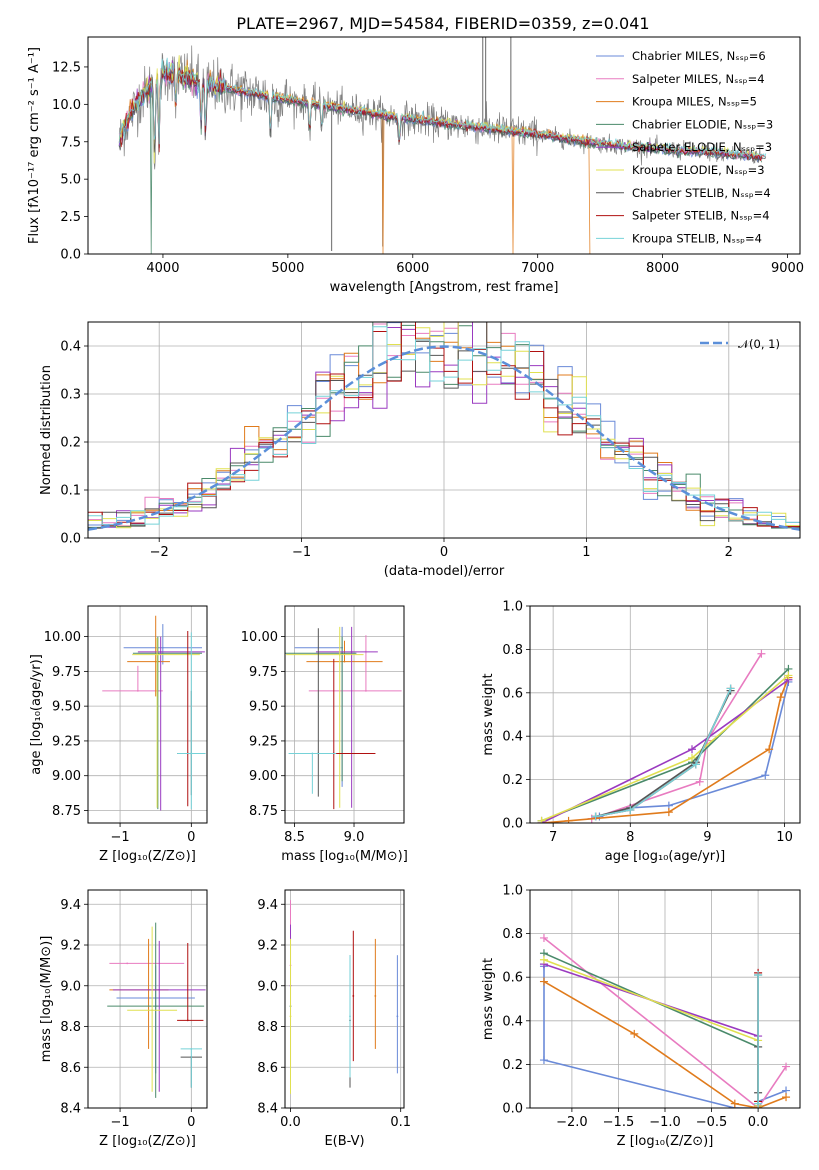 The width and height of the screenshot is (819, 1170). Describe the element at coordinates (412, 268) in the screenshot. I see `x-tick-label: 6000` at that location.